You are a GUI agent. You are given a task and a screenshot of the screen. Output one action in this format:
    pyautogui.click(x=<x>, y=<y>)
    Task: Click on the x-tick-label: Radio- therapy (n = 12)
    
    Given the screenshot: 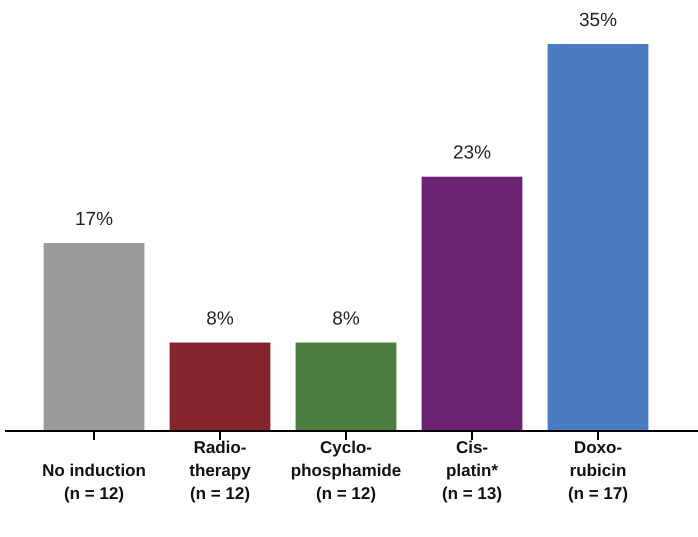 What is the action you would take?
    pyautogui.click(x=220, y=470)
    